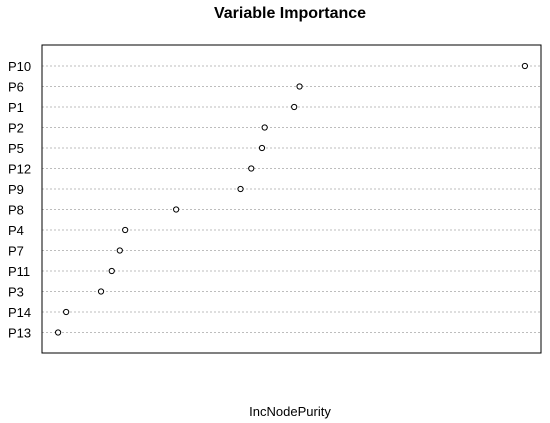 This screenshot has height=423, width=550. What do you see at coordinates (176, 209) in the screenshot?
I see `data-point-p8` at bounding box center [176, 209].